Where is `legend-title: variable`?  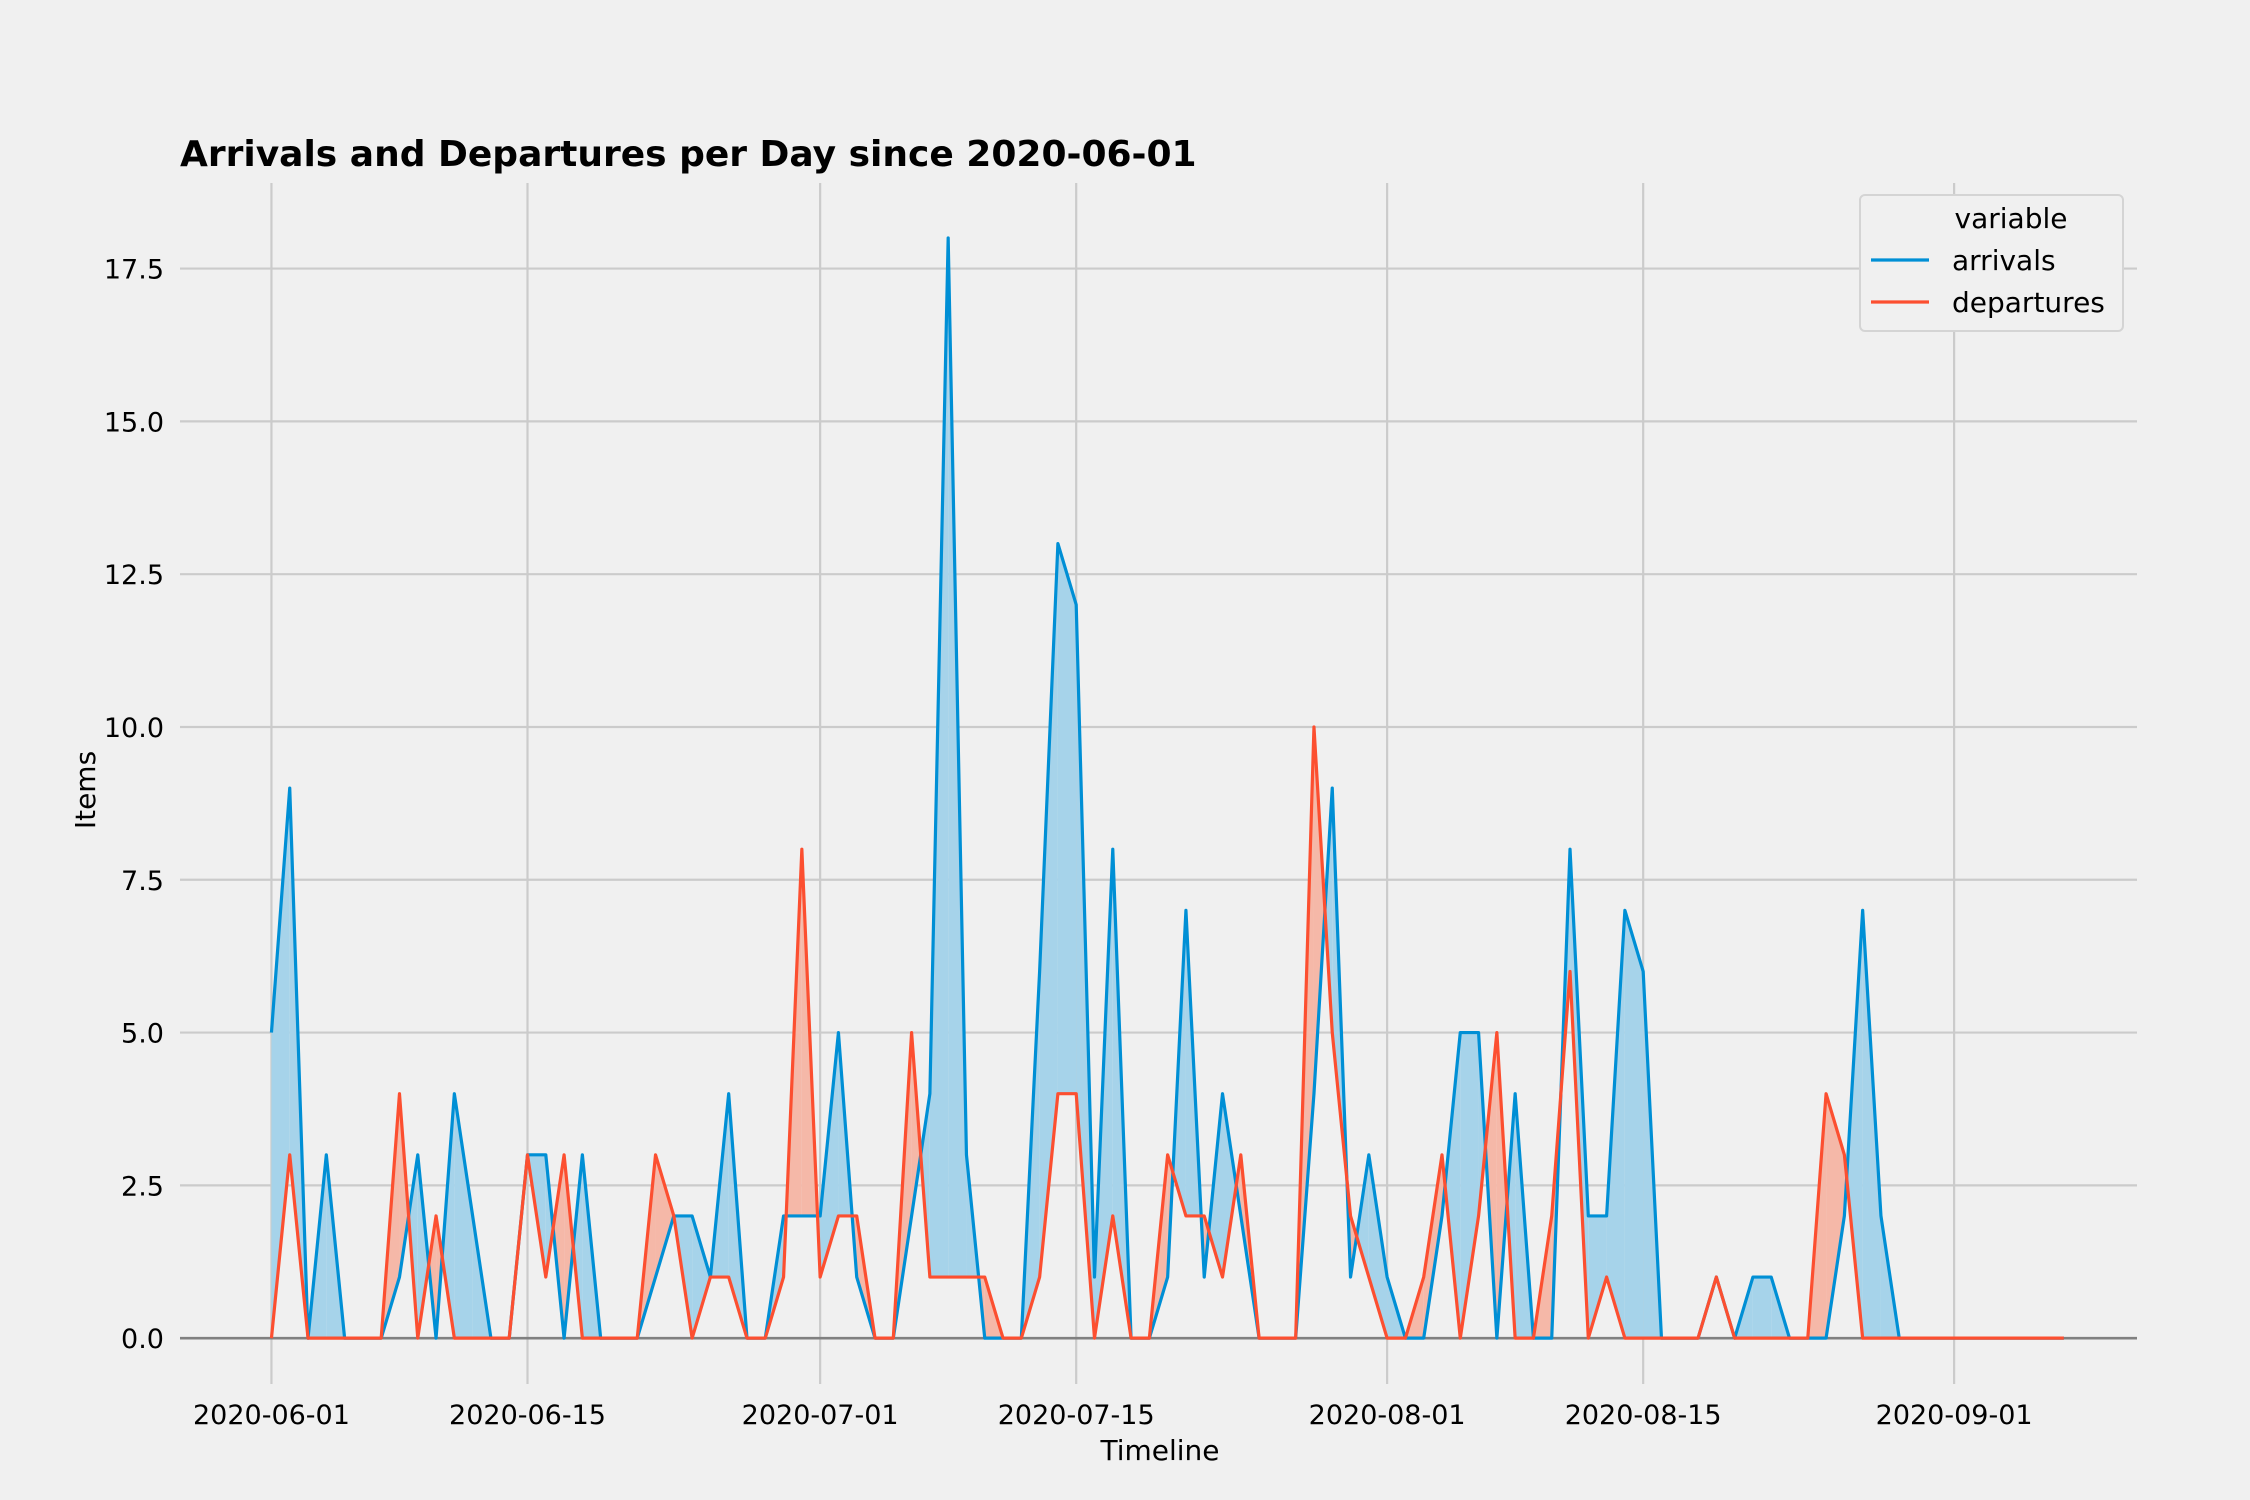
legend-title: variable is located at coordinates (2011, 218).